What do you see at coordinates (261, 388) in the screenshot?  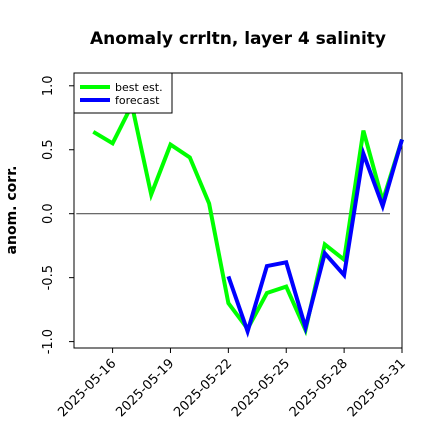 I see `x-tick-label: 2025-05-25` at bounding box center [261, 388].